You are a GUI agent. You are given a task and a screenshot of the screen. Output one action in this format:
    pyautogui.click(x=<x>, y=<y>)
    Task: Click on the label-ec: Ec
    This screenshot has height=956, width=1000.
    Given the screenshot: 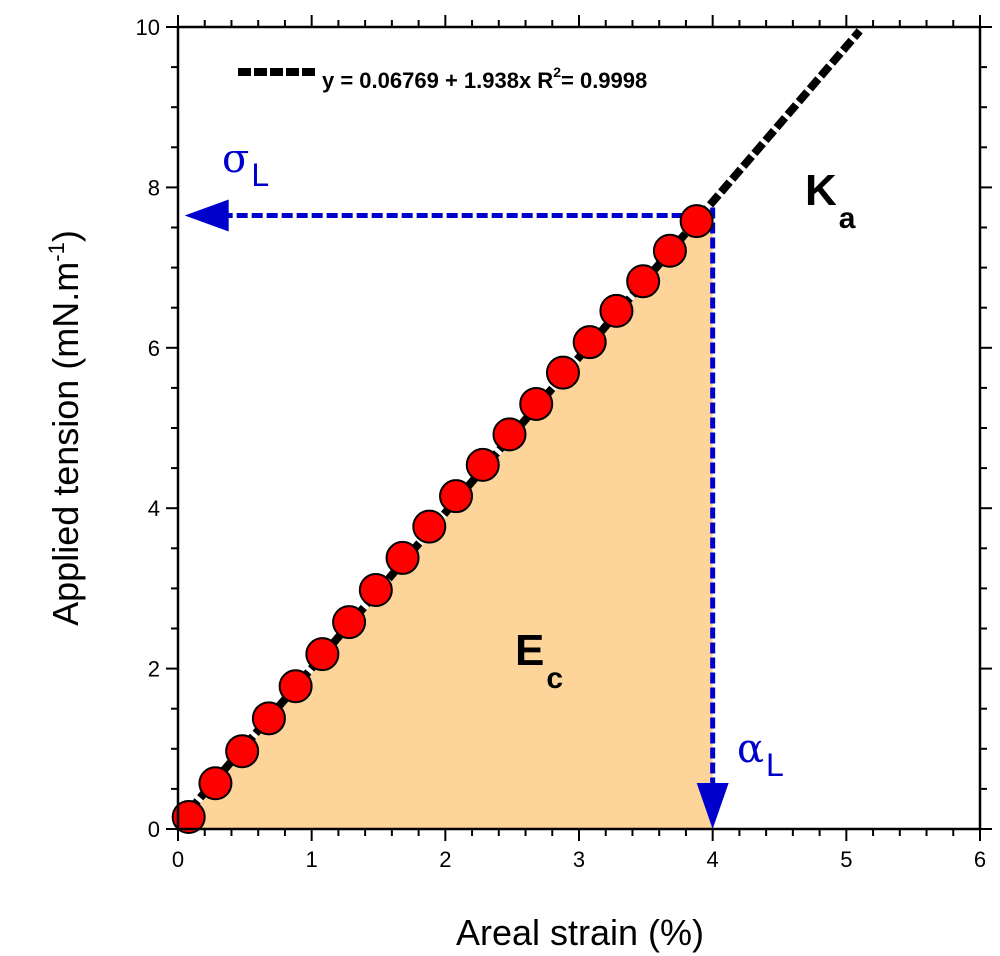 What is the action you would take?
    pyautogui.click(x=539, y=660)
    